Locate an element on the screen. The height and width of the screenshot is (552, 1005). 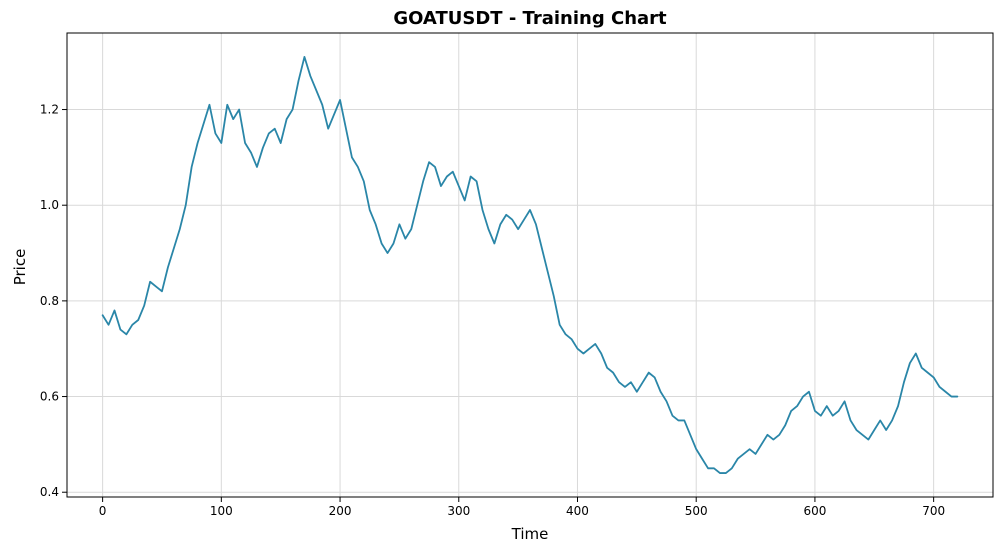
x-tick-label: 0 is located at coordinates (103, 511).